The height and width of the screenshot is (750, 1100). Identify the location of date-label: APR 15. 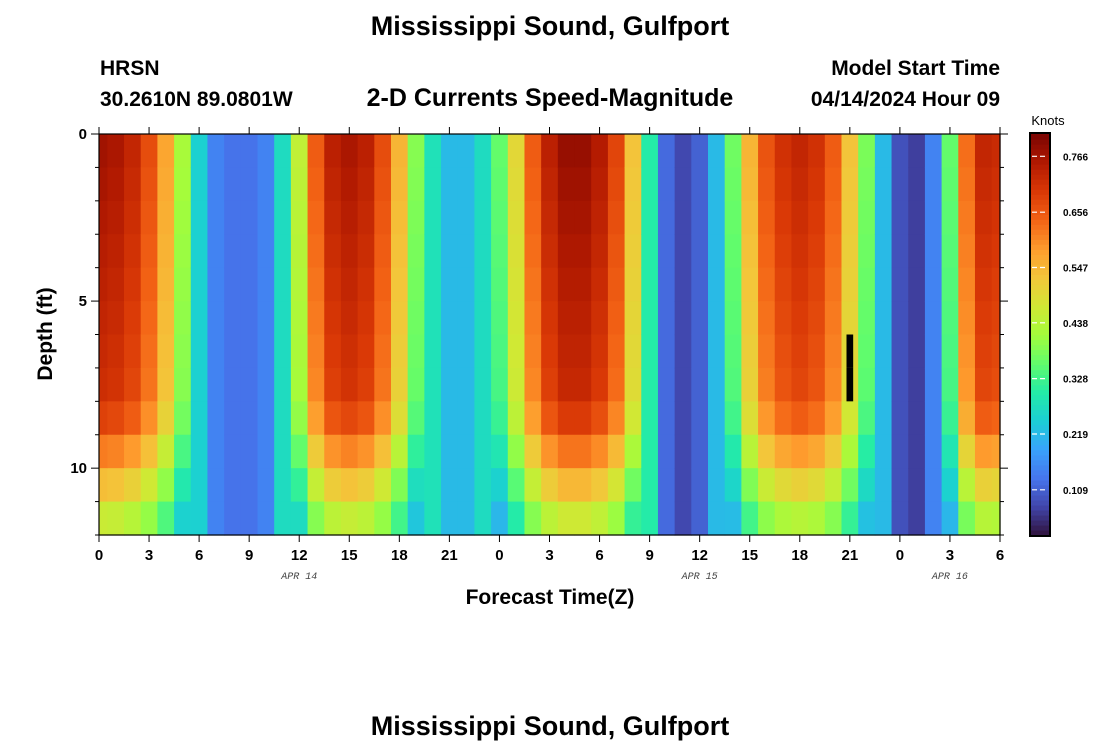
(699, 577).